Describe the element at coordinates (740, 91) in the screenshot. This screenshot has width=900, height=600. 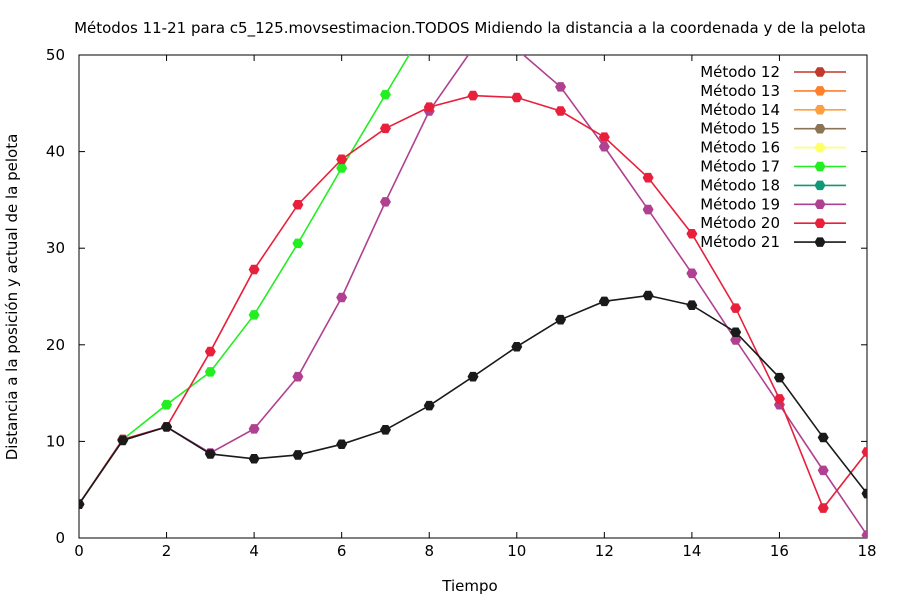
I see `legend-label: Método 13` at that location.